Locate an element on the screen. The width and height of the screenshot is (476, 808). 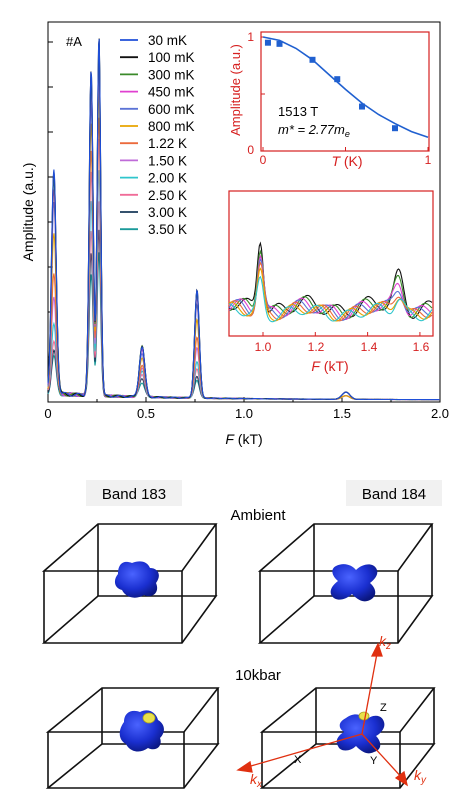
inset-top-x-tick-1: 1 is located at coordinates (428, 160).